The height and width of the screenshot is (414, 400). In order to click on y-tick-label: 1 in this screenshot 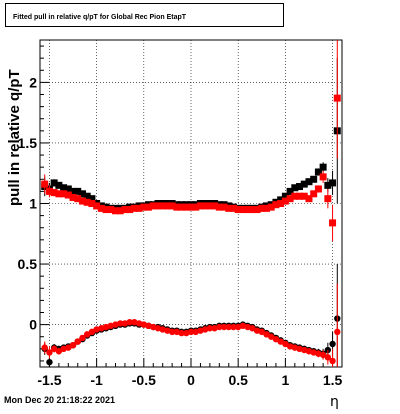, I will do `click(33, 204)`.